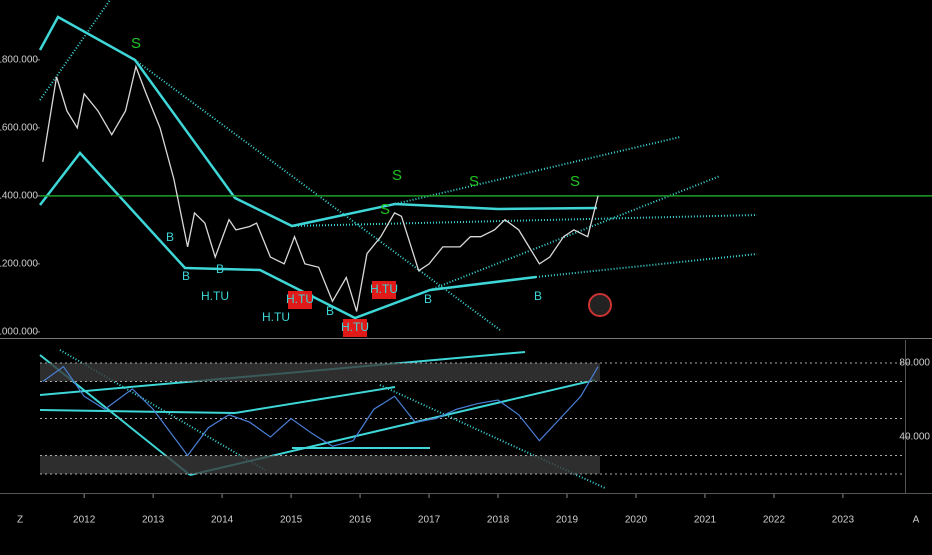  Describe the element at coordinates (291, 520) in the screenshot. I see `x-tick-label: 2015` at that location.